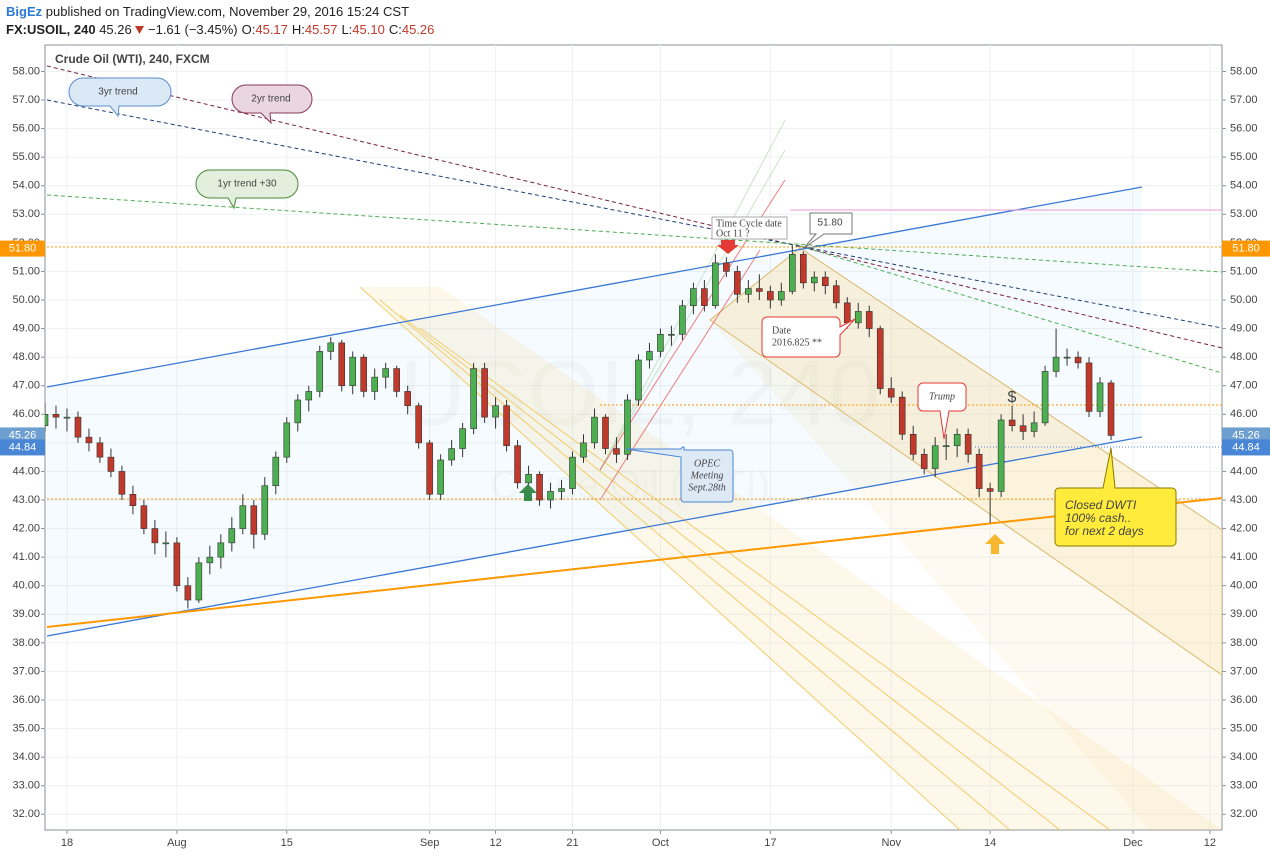 The image size is (1270, 857). What do you see at coordinates (248, 29) in the screenshot?
I see `ohlc-label: O:` at bounding box center [248, 29].